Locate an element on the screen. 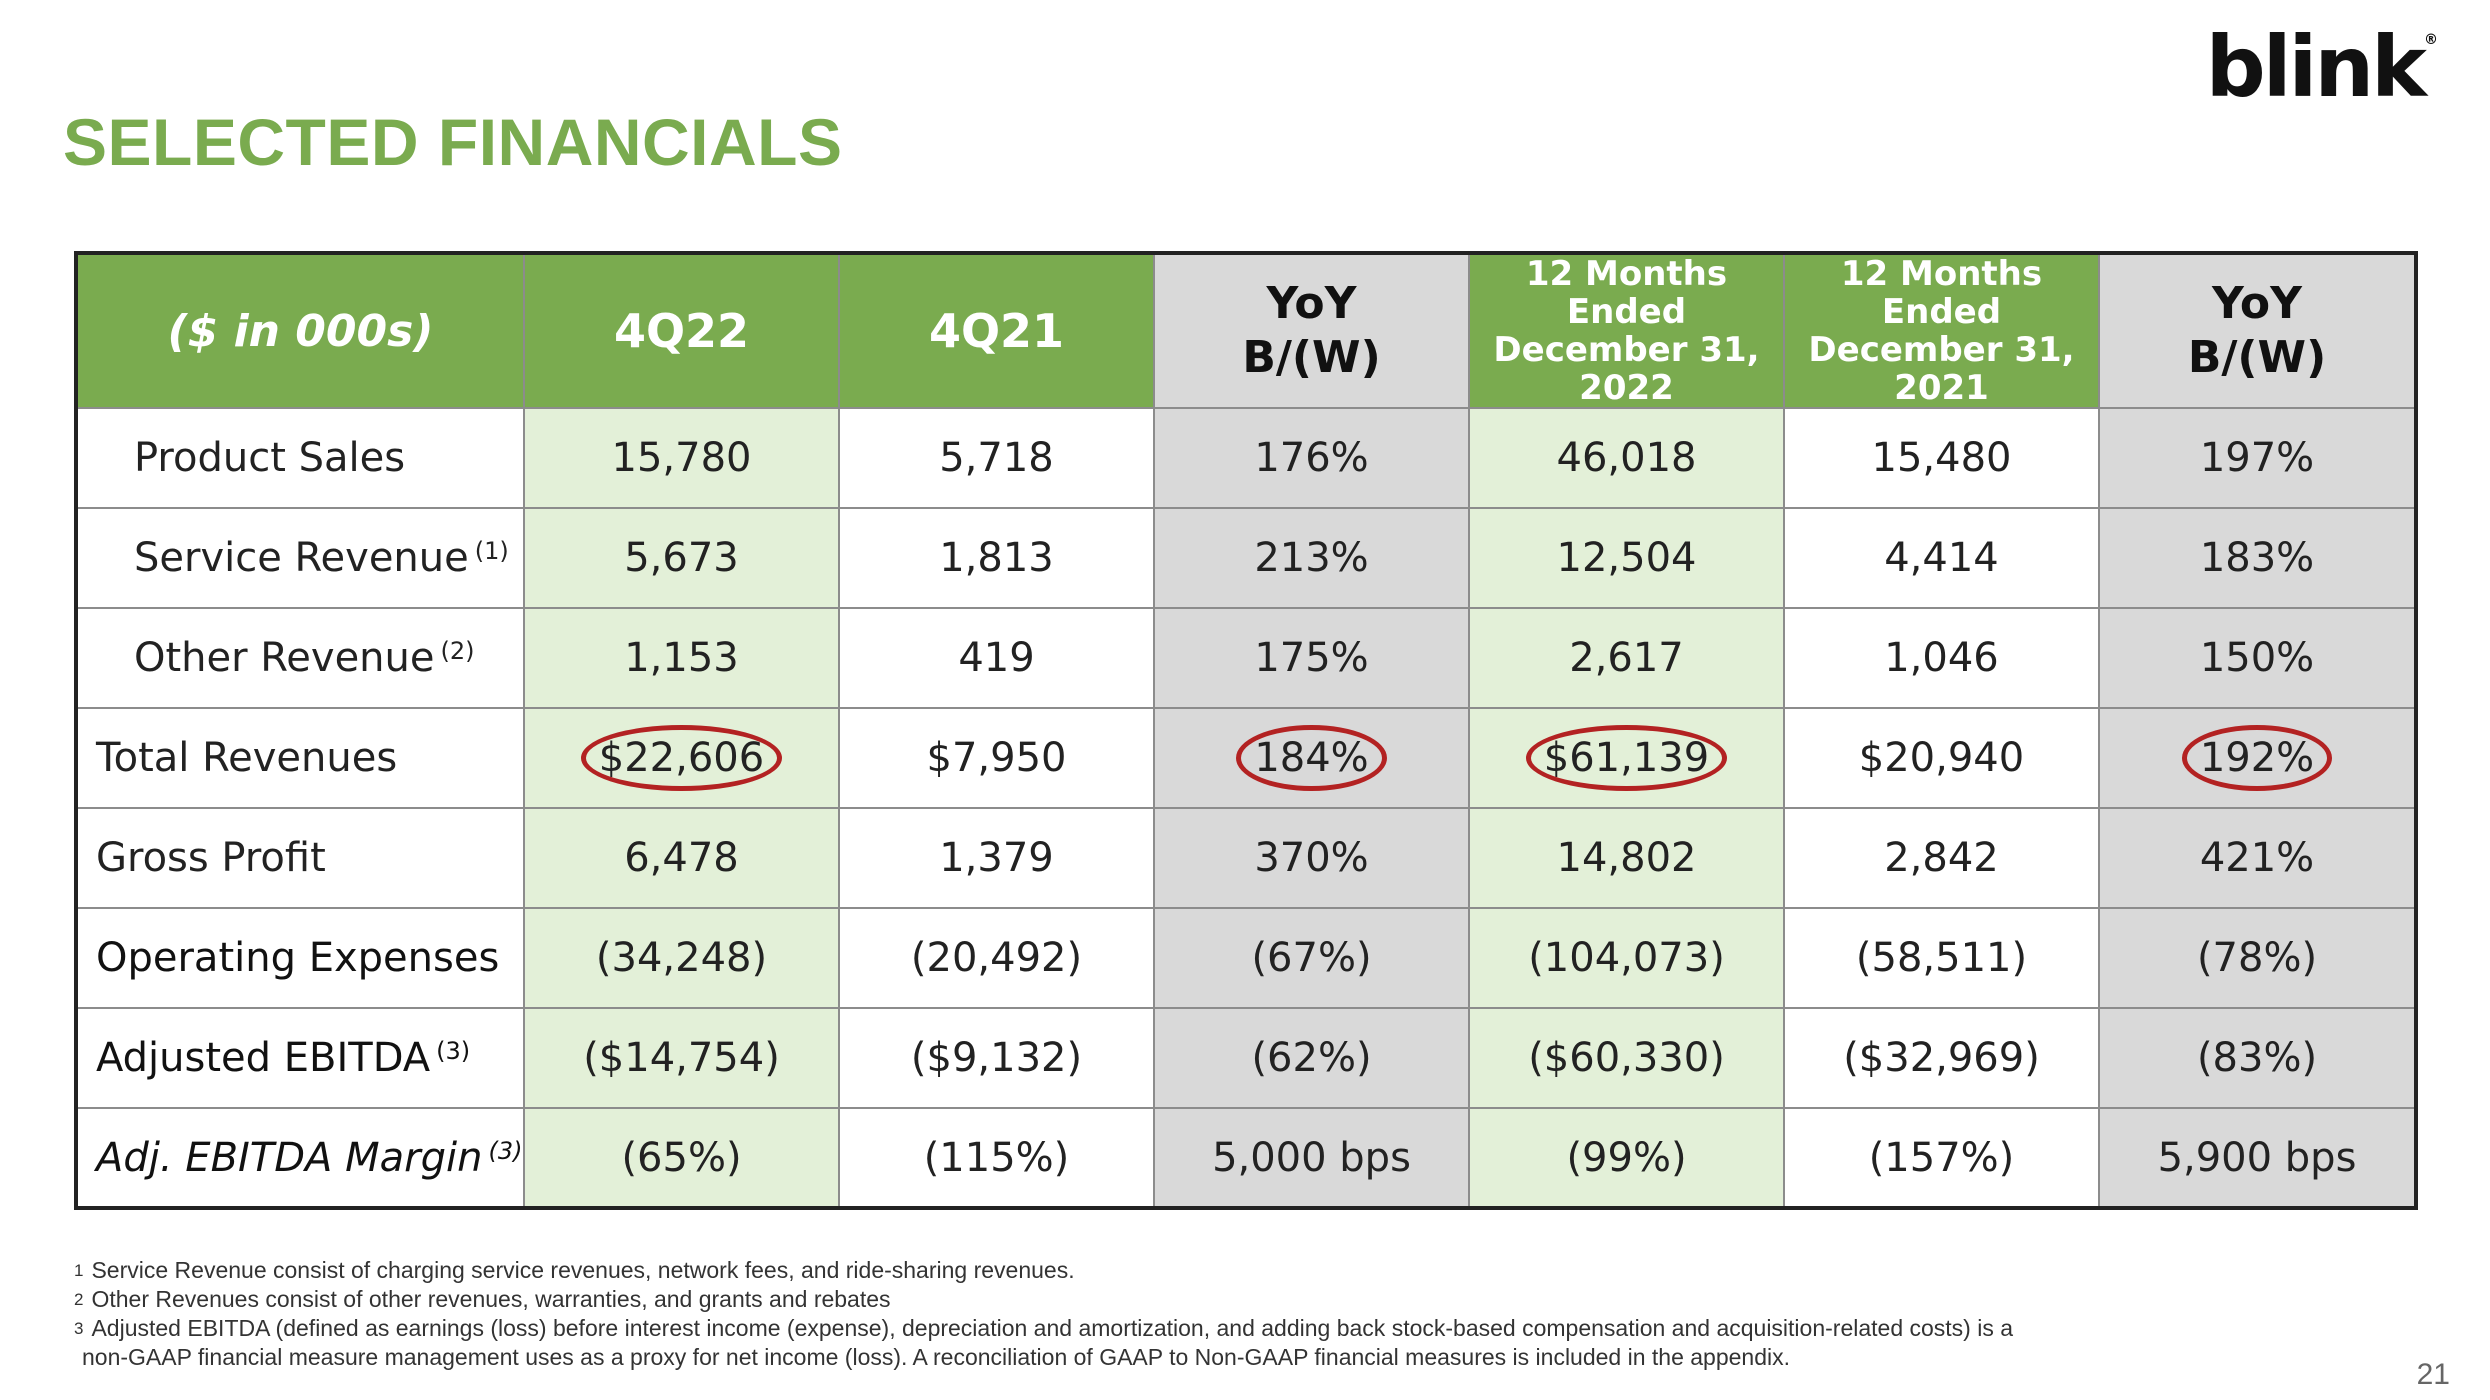 The image size is (2490, 1400). cell-fy-2021: ($32,969) is located at coordinates (1941, 1058).